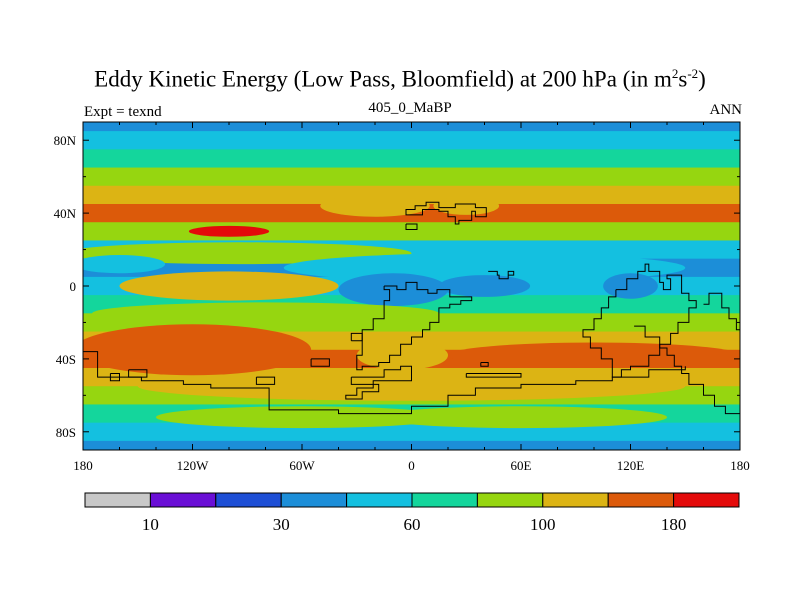 This screenshot has height=600, width=800. Describe the element at coordinates (65, 140) in the screenshot. I see `y-tick-label: 80N` at that location.